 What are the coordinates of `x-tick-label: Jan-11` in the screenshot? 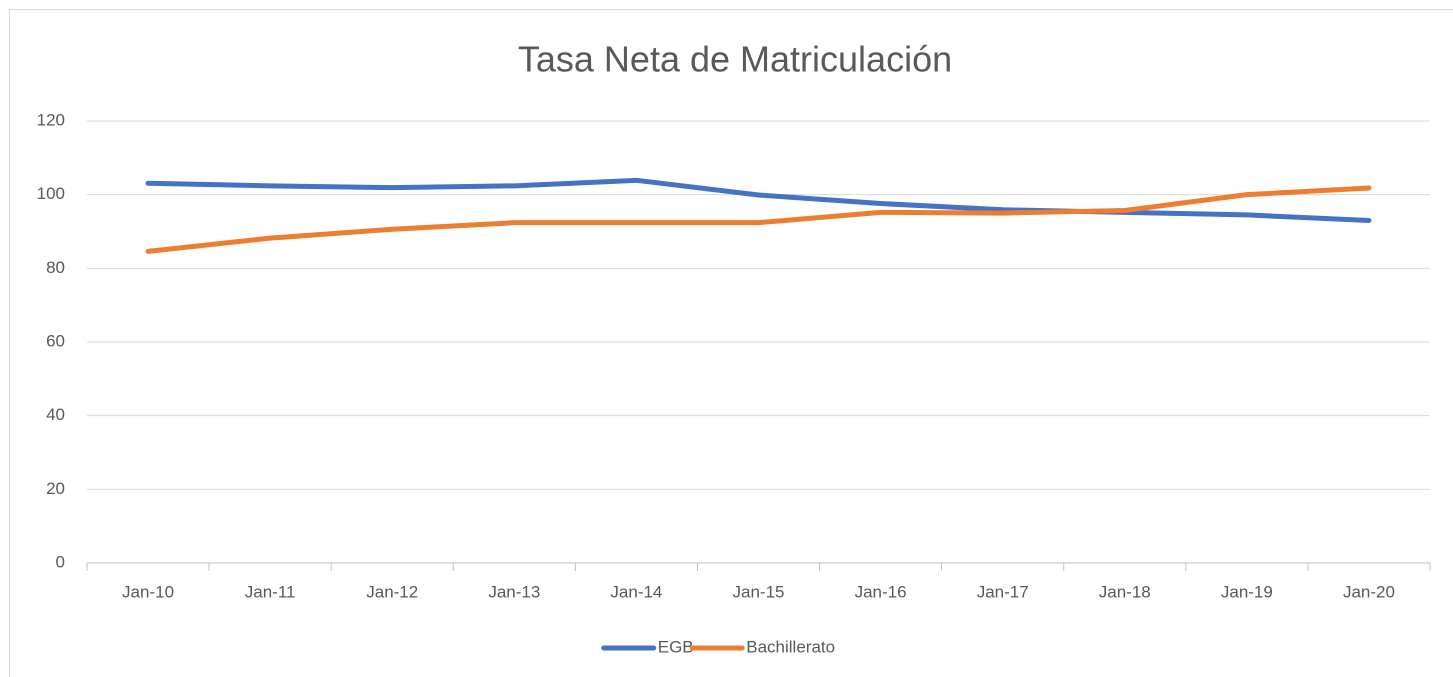 It's located at (270, 591).